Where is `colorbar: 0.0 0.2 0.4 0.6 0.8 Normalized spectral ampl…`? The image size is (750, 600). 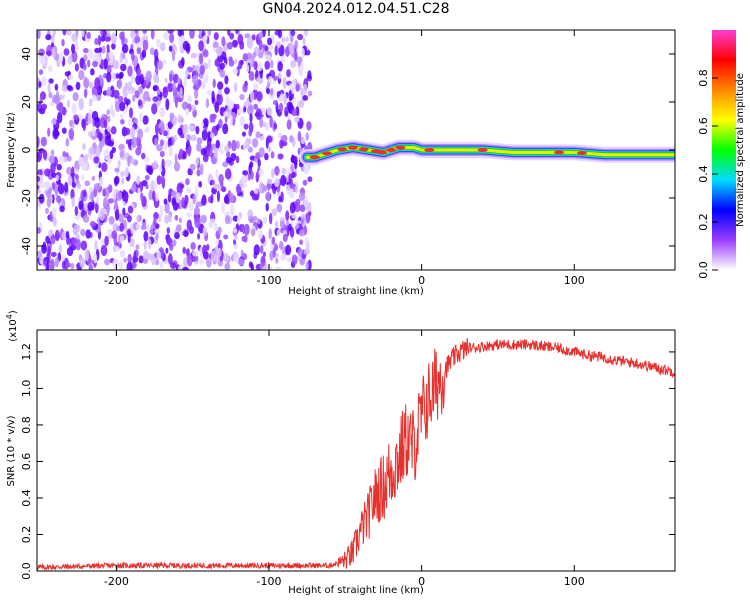
colorbar: 0.0 0.2 0.4 0.6 0.8 Normalized spectral ampl… is located at coordinates (721, 154).